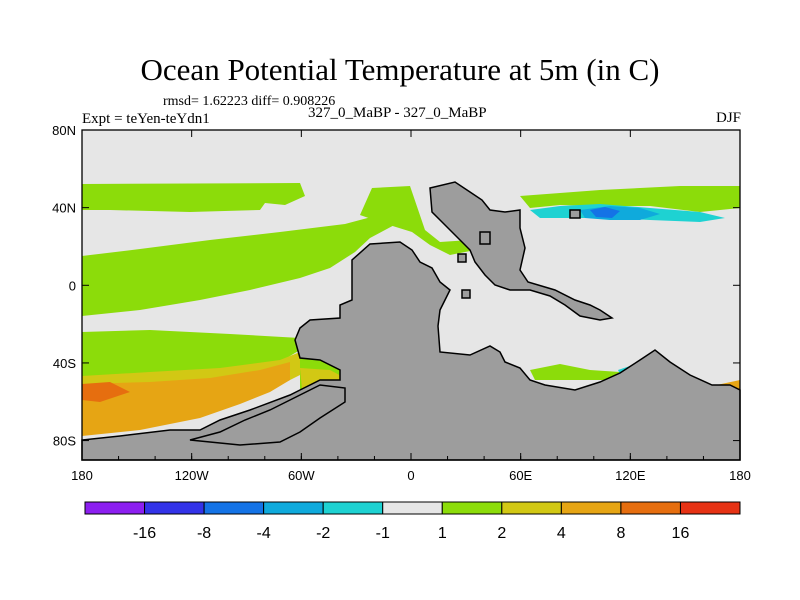 The width and height of the screenshot is (800, 600). I want to click on y-tick-label: 80N, so click(64, 130).